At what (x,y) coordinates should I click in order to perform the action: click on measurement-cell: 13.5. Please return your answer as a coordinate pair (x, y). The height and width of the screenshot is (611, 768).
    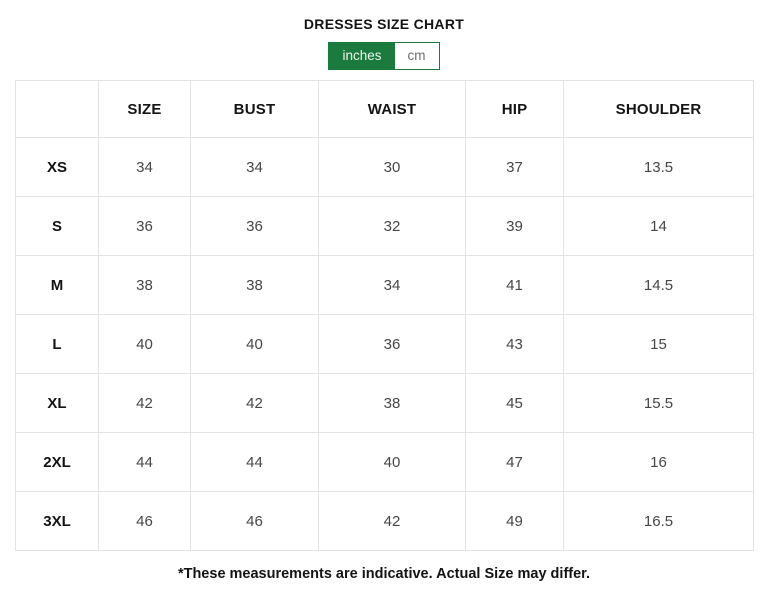
    Looking at the image, I should click on (658, 167).